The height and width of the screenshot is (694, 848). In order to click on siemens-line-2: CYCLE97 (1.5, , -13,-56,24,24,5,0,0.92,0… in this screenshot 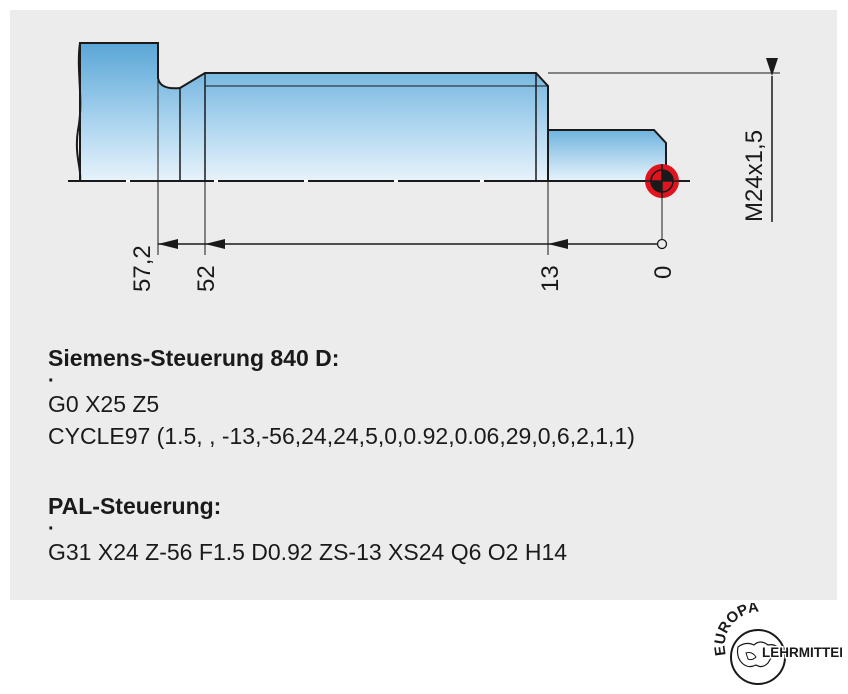, I will do `click(341, 436)`.